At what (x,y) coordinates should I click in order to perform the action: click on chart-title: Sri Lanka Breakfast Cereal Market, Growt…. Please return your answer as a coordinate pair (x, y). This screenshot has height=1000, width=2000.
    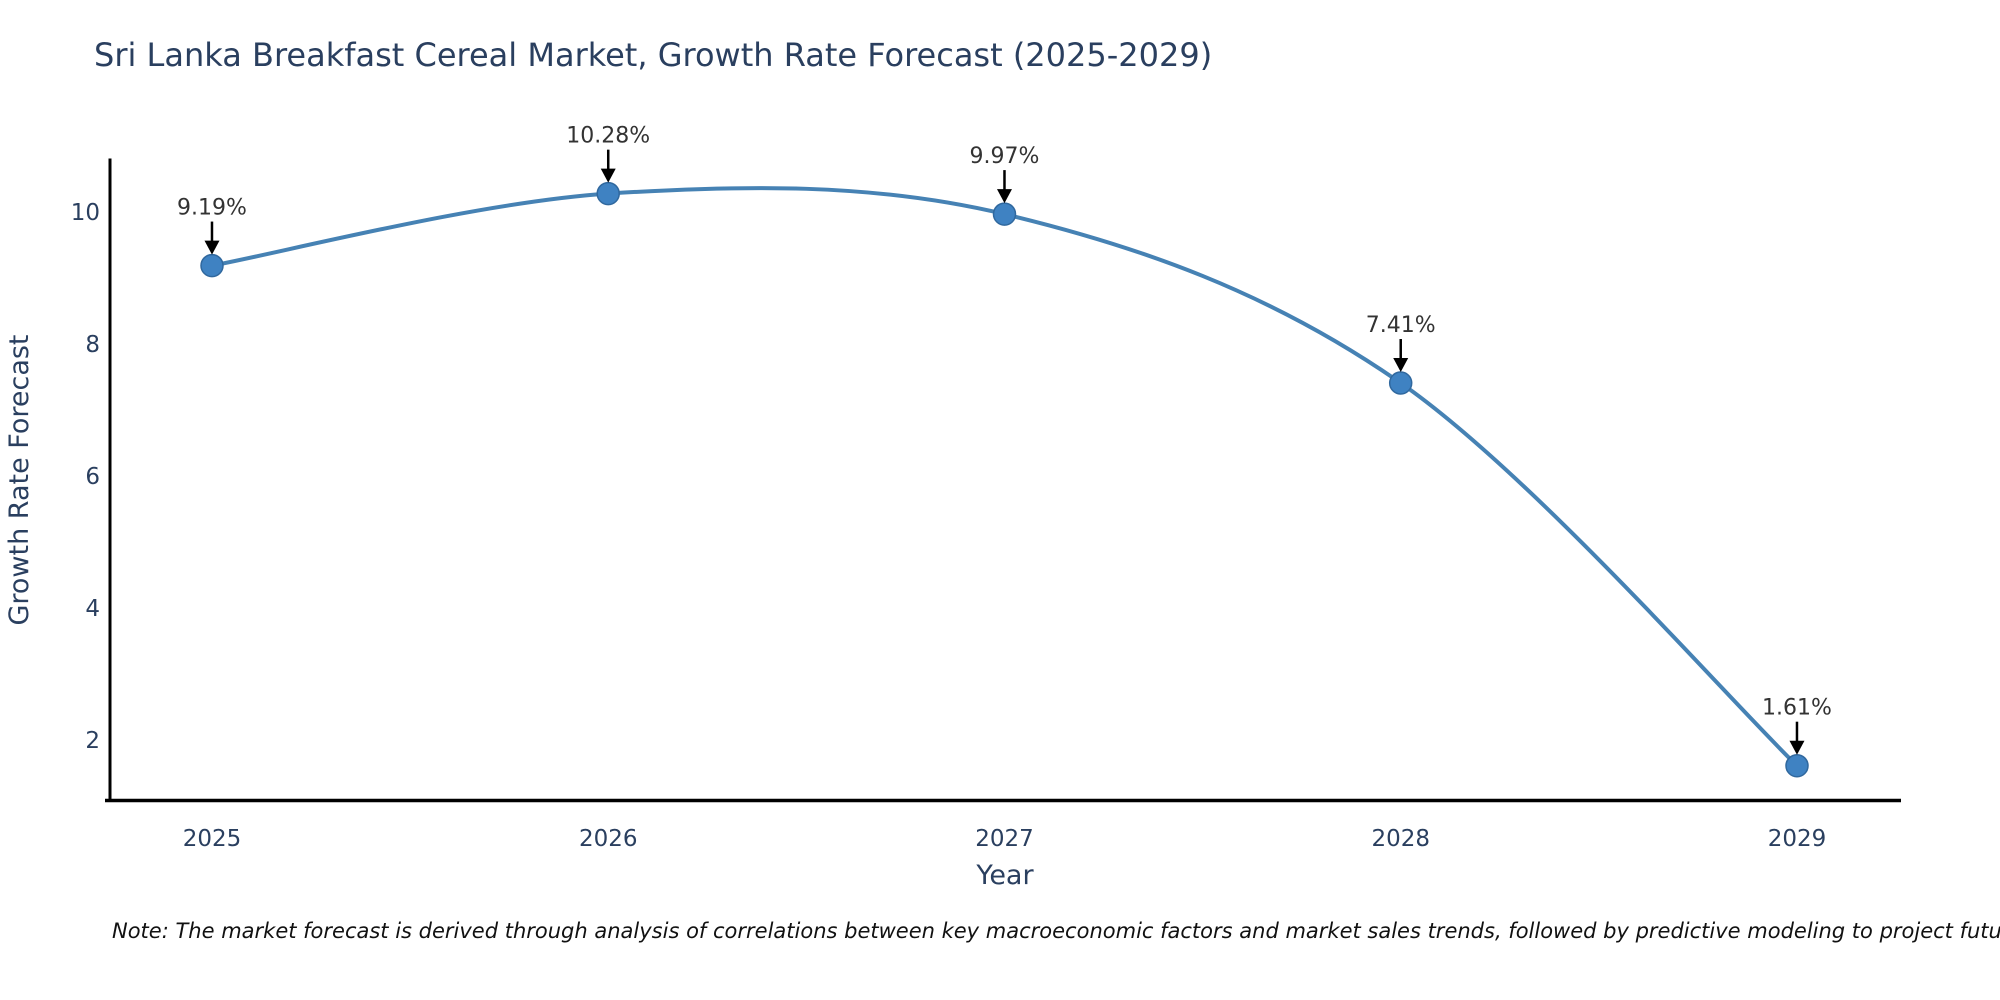
    Looking at the image, I should click on (653, 55).